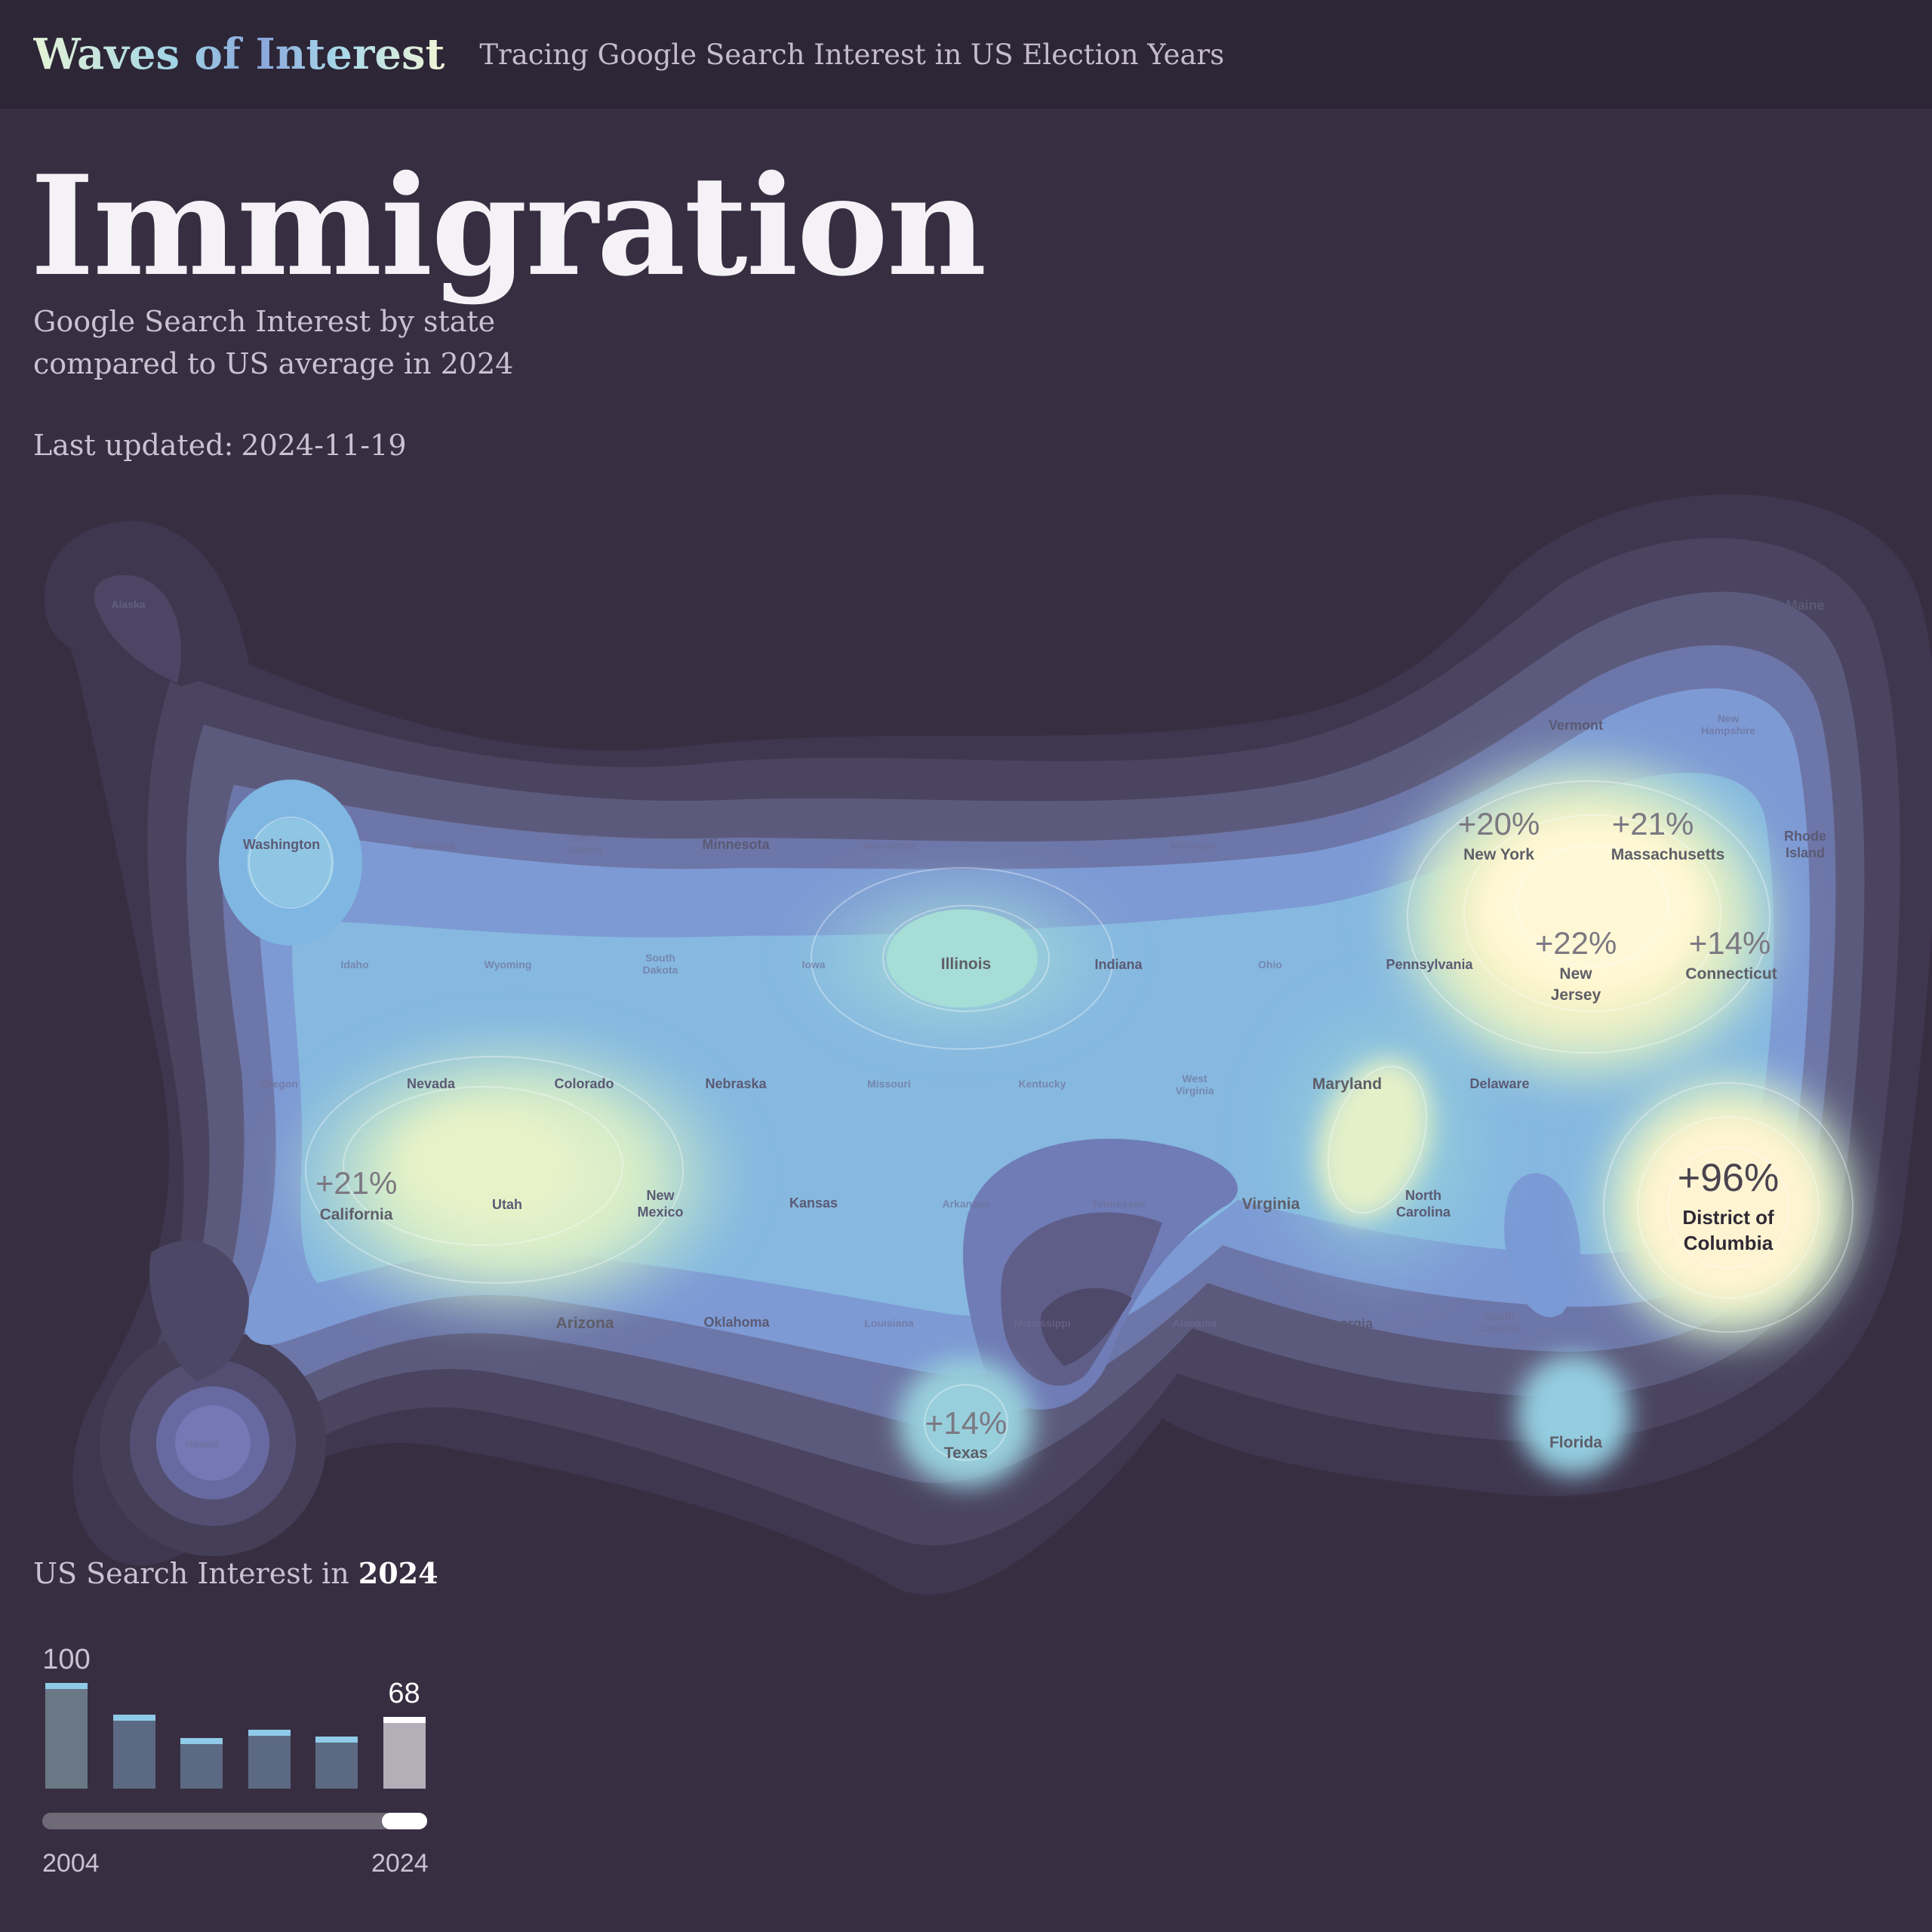  Describe the element at coordinates (191, 1573) in the screenshot. I see `trend-title-prefix: US Search Interest in` at that location.